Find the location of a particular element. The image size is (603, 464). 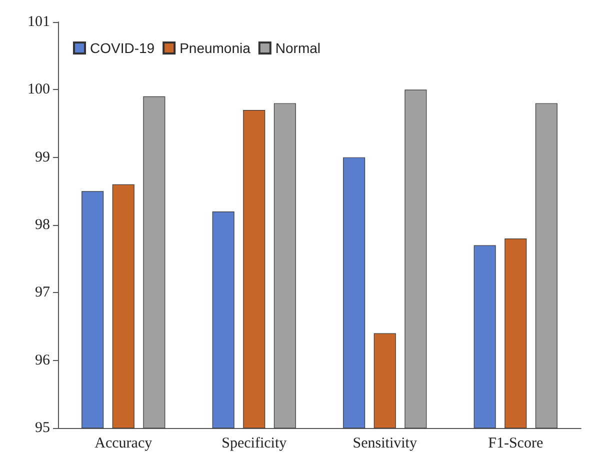

legend-label: Normal is located at coordinates (298, 48).